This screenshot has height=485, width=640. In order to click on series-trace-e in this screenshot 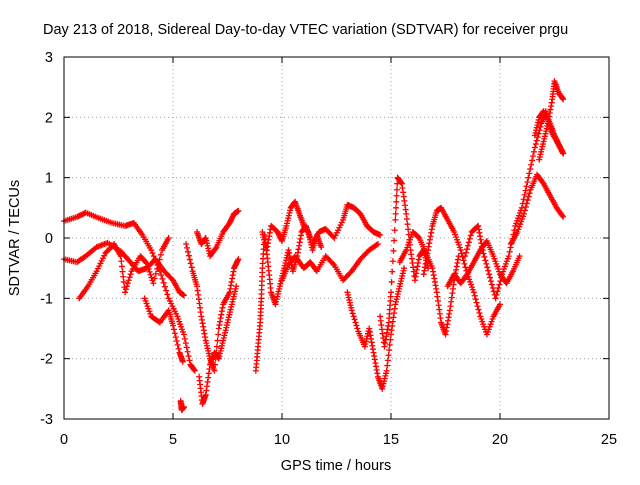, I will do `click(182, 405)`.